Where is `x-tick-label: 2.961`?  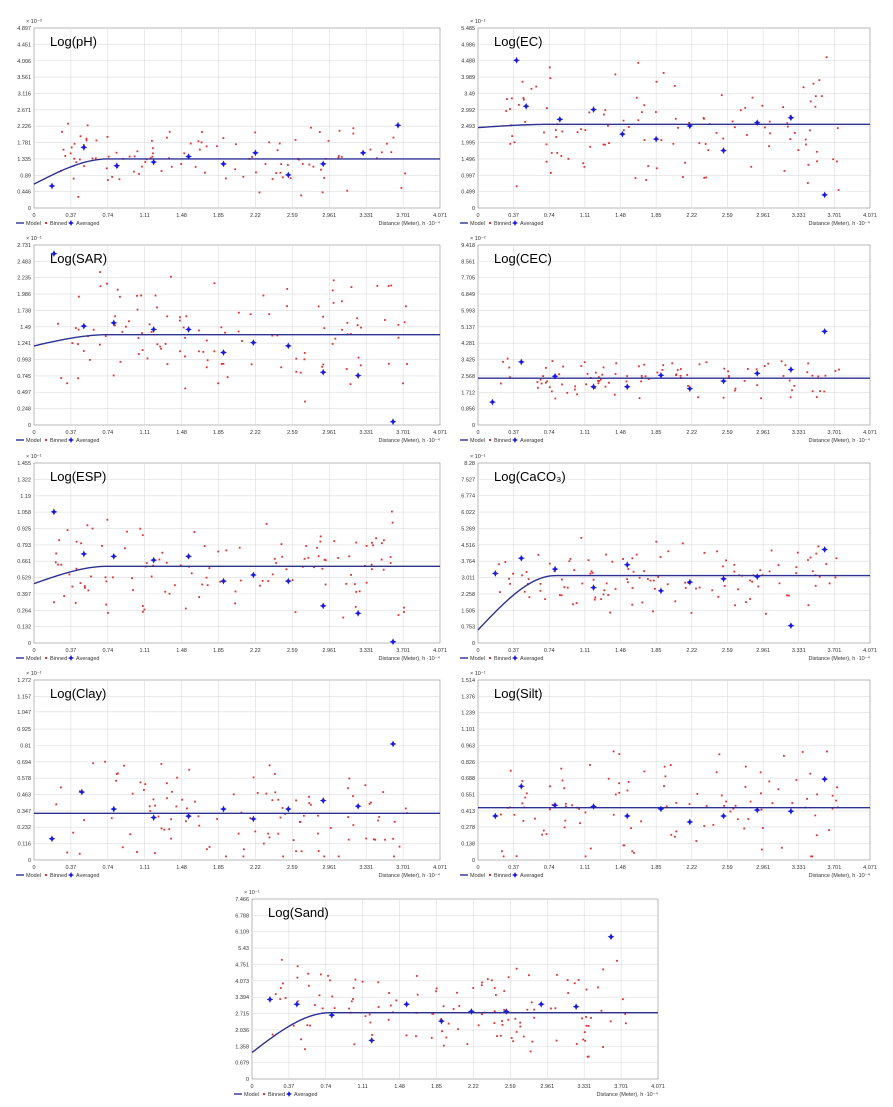 x-tick-label: 2.961 is located at coordinates (547, 1087).